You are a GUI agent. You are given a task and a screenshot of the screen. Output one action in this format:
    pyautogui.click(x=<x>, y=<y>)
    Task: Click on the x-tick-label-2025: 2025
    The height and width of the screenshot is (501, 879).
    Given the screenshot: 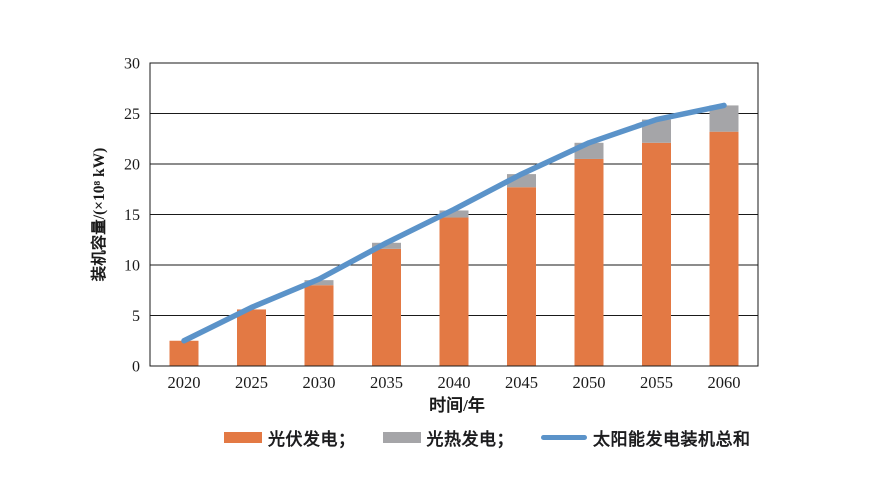 What is the action you would take?
    pyautogui.click(x=251, y=382)
    